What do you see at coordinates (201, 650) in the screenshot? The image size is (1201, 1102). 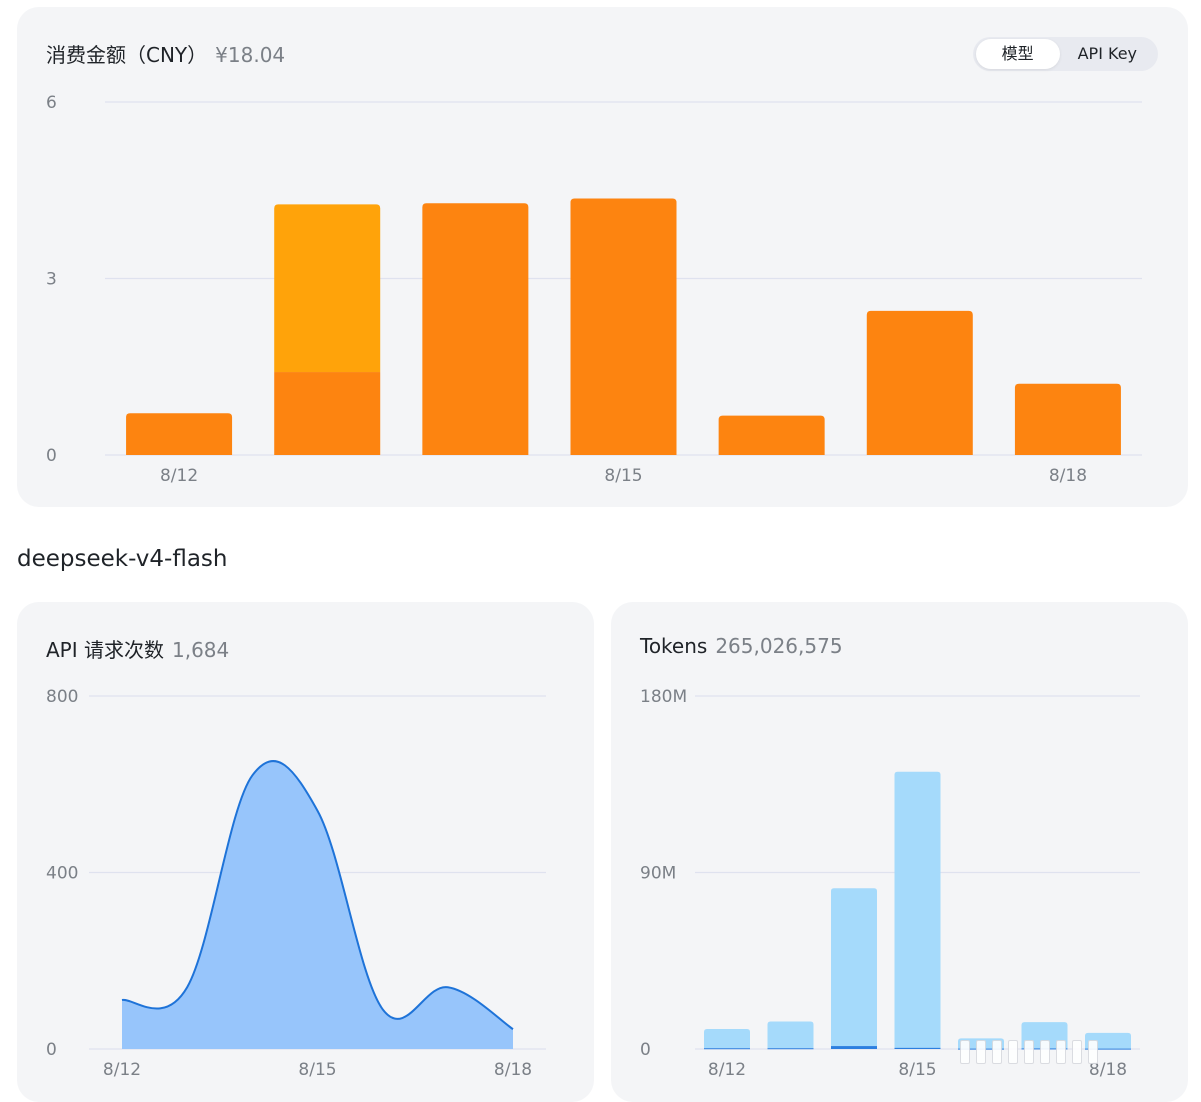 I see `requests-total: 1,684` at bounding box center [201, 650].